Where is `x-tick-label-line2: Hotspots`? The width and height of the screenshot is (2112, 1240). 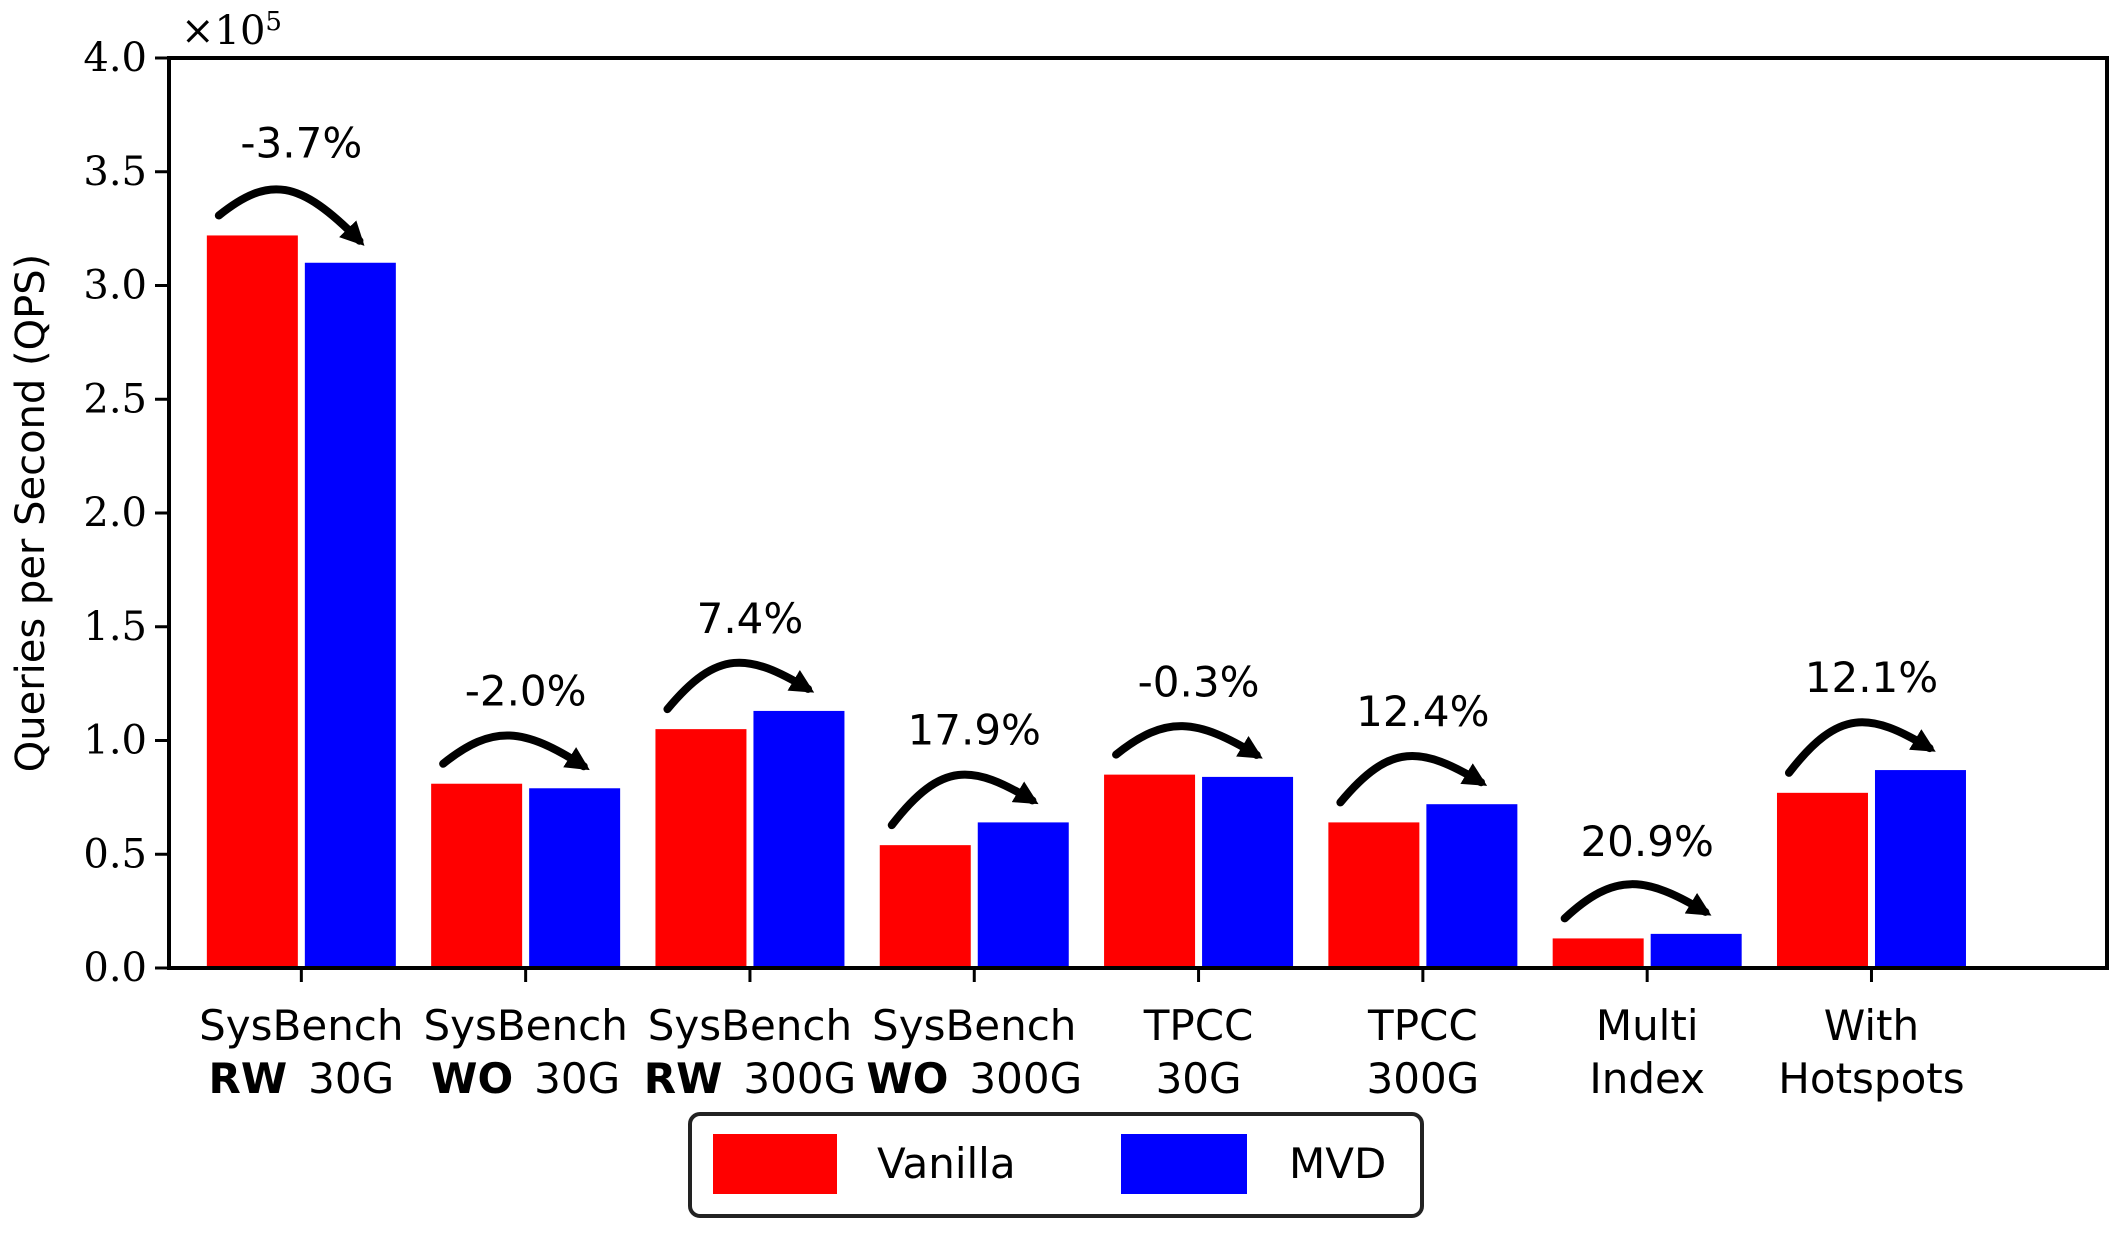
x-tick-label-line2: Hotspots is located at coordinates (1871, 1078).